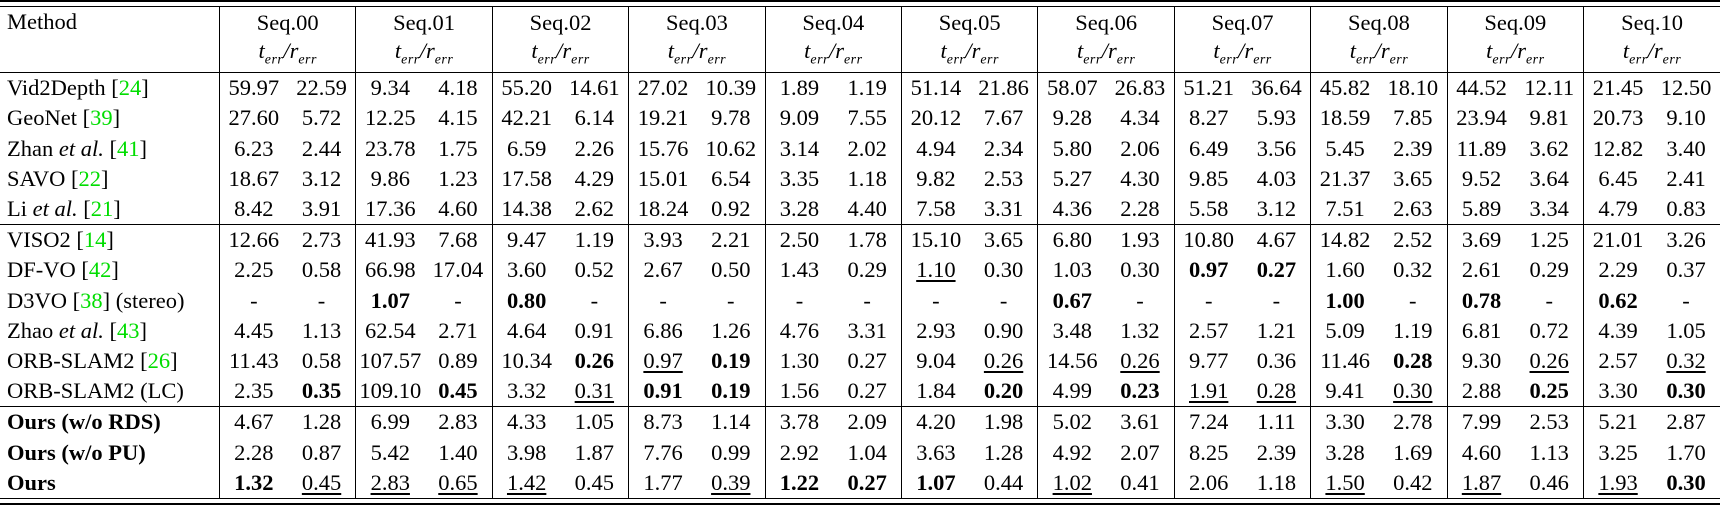 The width and height of the screenshot is (1720, 505). Describe the element at coordinates (288, 361) in the screenshot. I see `terr-rerr-pair: 11.43 0.58` at that location.